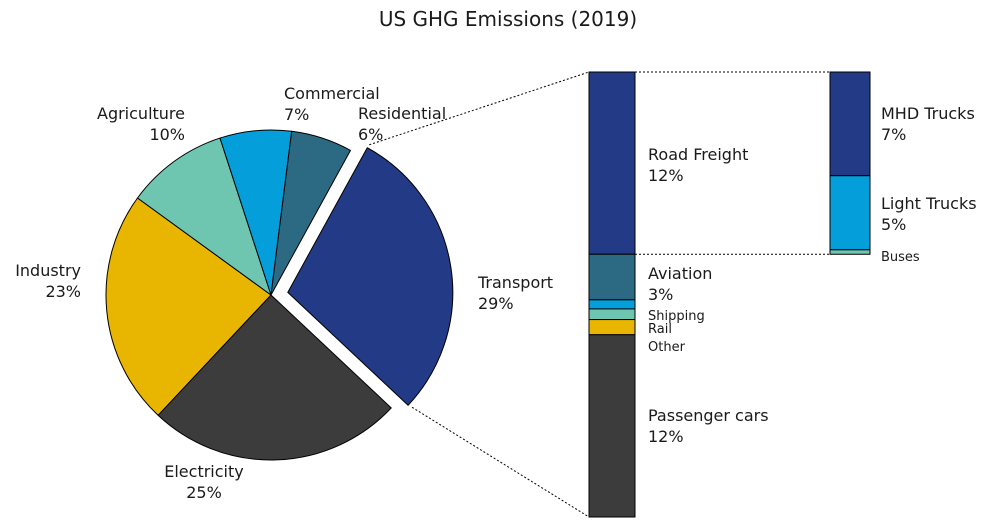  What do you see at coordinates (500, 462) in the screenshot?
I see `connector-transport-bottom` at bounding box center [500, 462].